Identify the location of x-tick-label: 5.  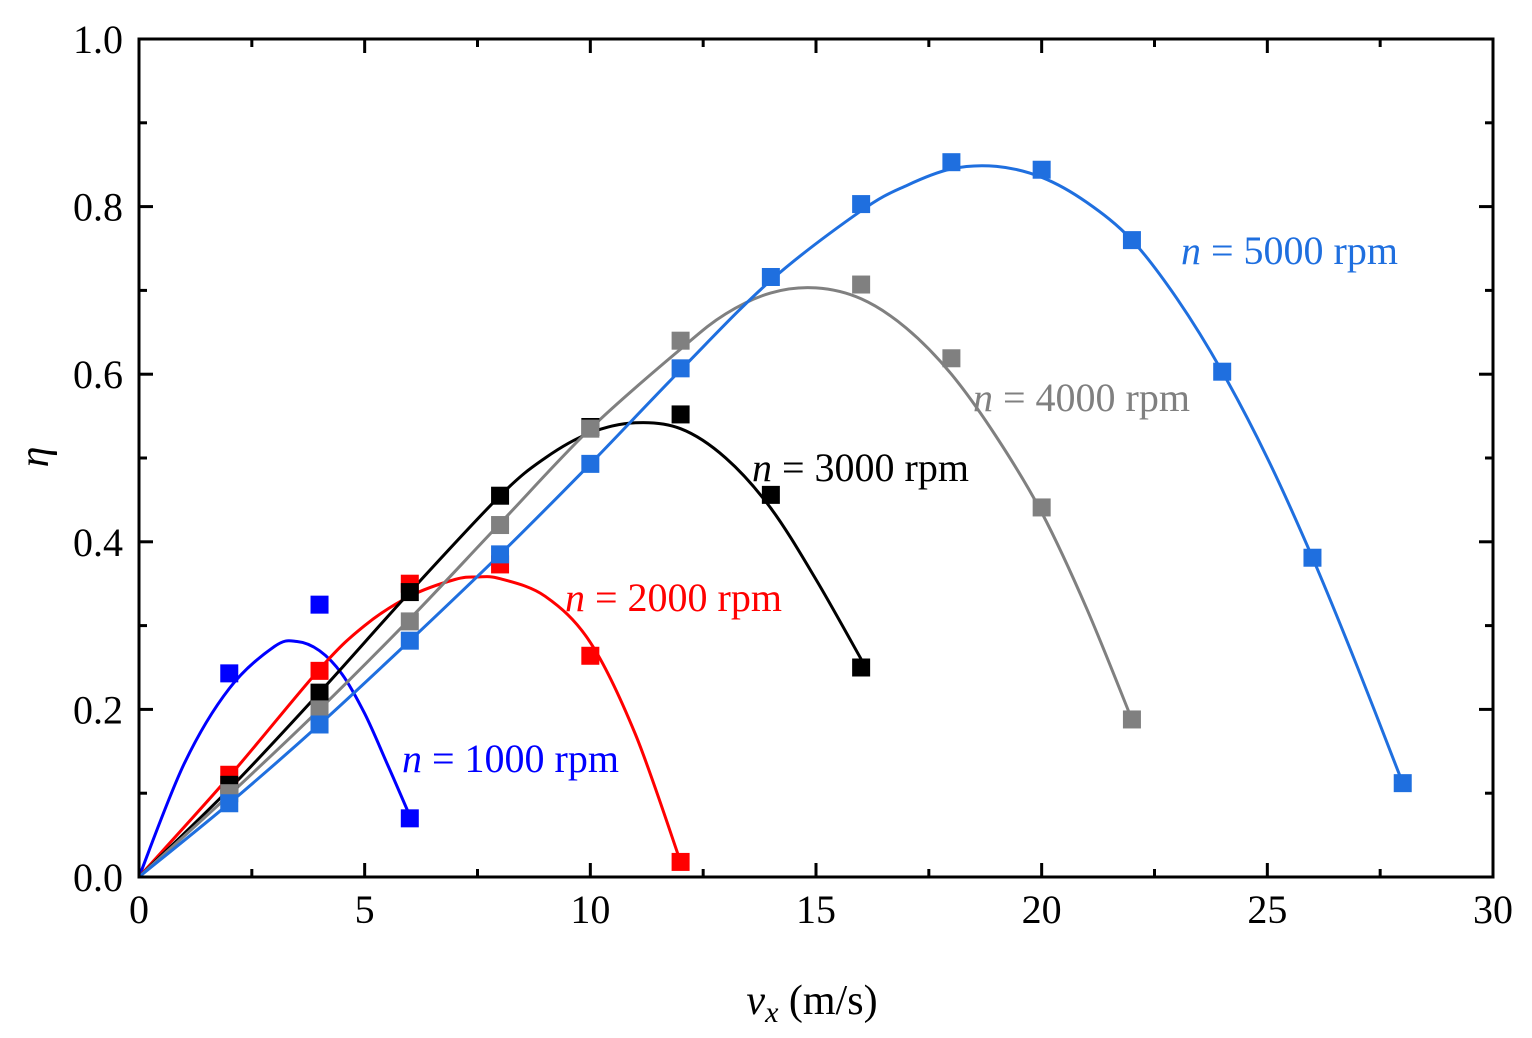
(365, 909).